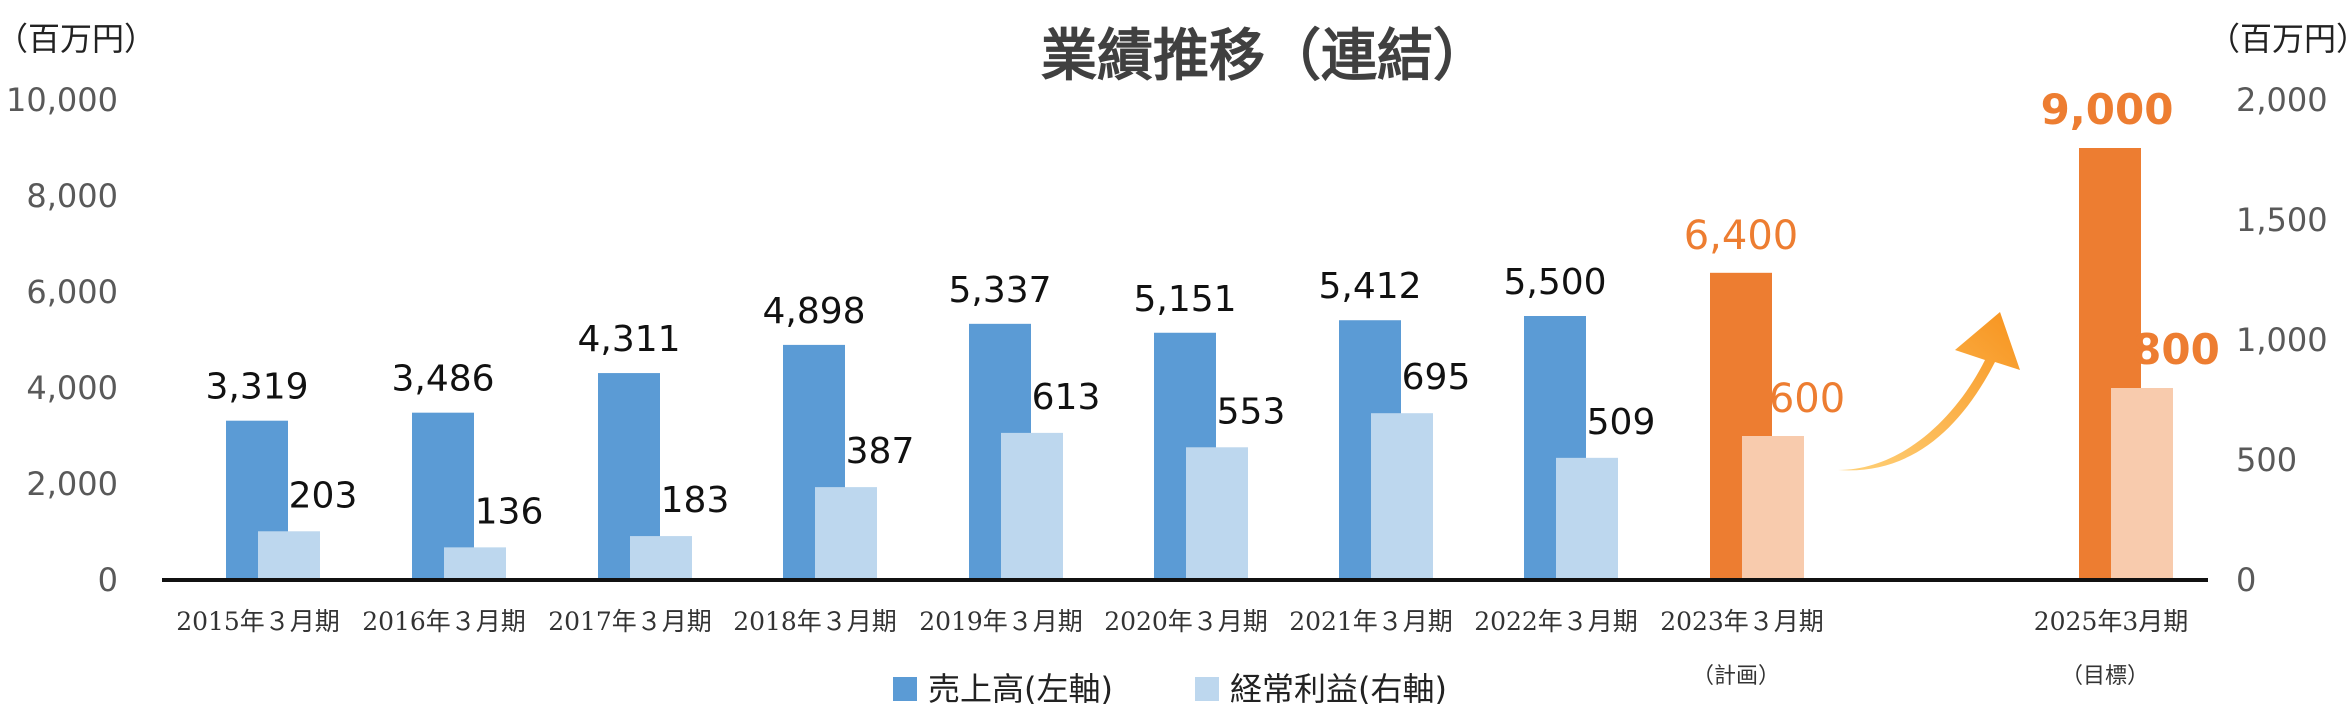 This screenshot has width=2347, height=717. I want to click on right-tick-label: 1,000, so click(2282, 340).